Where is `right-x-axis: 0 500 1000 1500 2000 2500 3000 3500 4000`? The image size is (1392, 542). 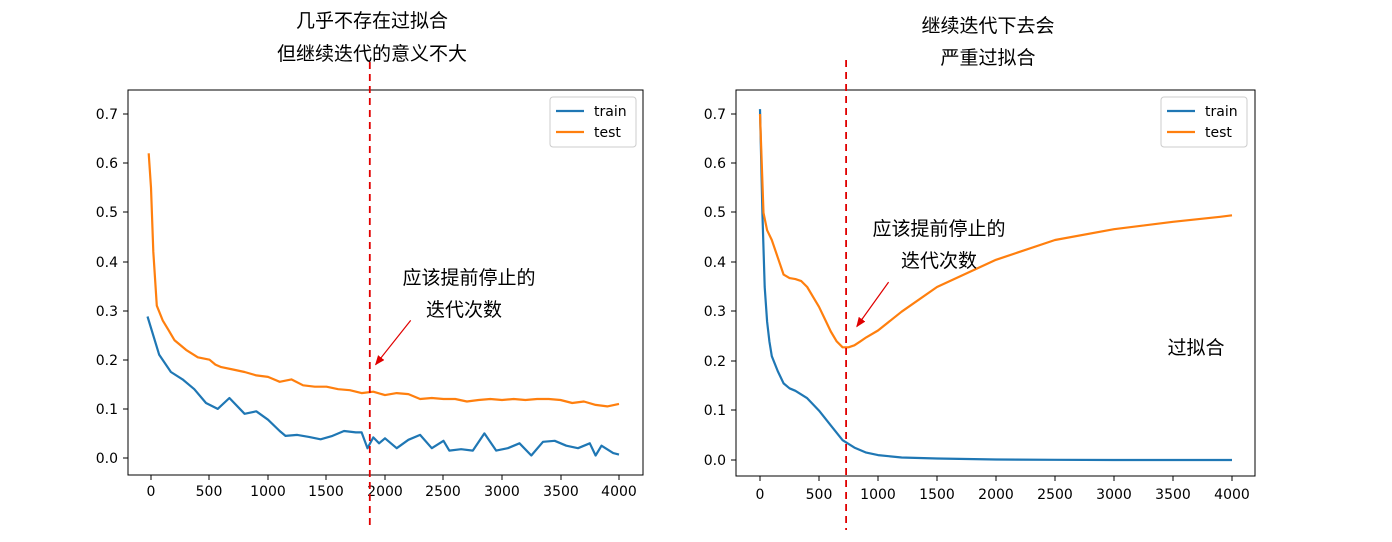
right-x-axis: 0 500 1000 1500 2000 2500 3000 3500 4000 is located at coordinates (1003, 489).